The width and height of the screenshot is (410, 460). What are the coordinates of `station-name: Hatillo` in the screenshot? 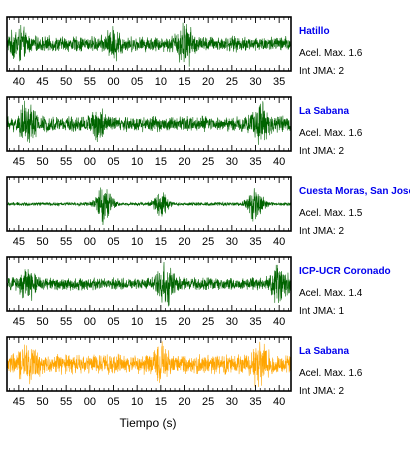 It's located at (314, 31).